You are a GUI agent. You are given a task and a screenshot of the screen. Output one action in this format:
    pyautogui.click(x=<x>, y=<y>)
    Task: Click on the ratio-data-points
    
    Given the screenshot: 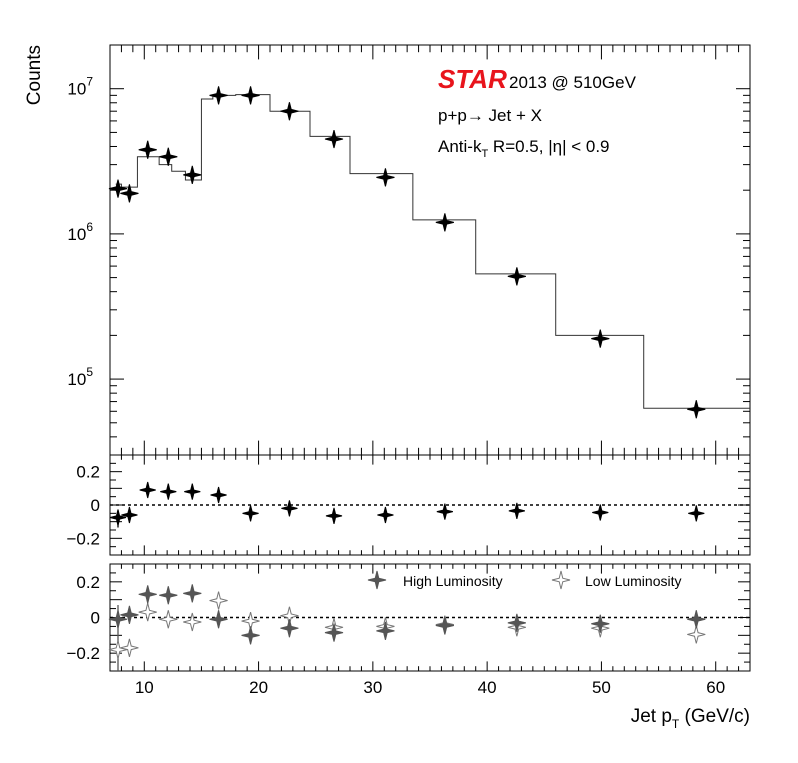 What is the action you would take?
    pyautogui.click(x=407, y=504)
    